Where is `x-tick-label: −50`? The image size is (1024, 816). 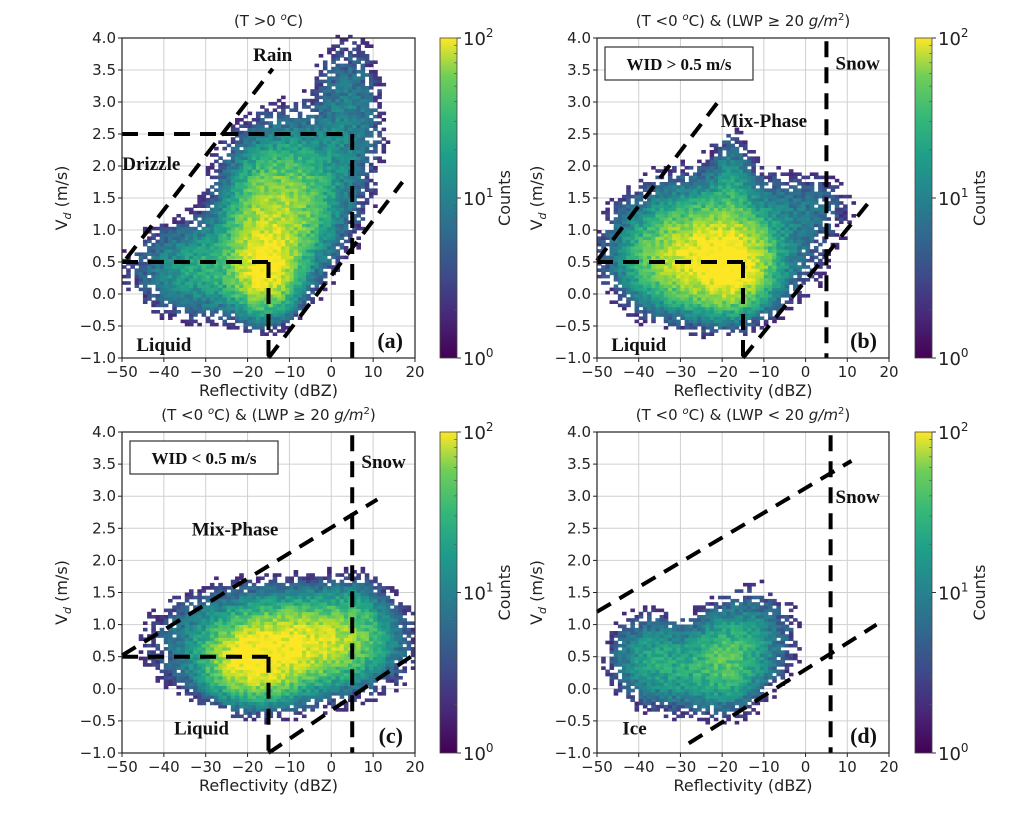
x-tick-label: −50 is located at coordinates (122, 372).